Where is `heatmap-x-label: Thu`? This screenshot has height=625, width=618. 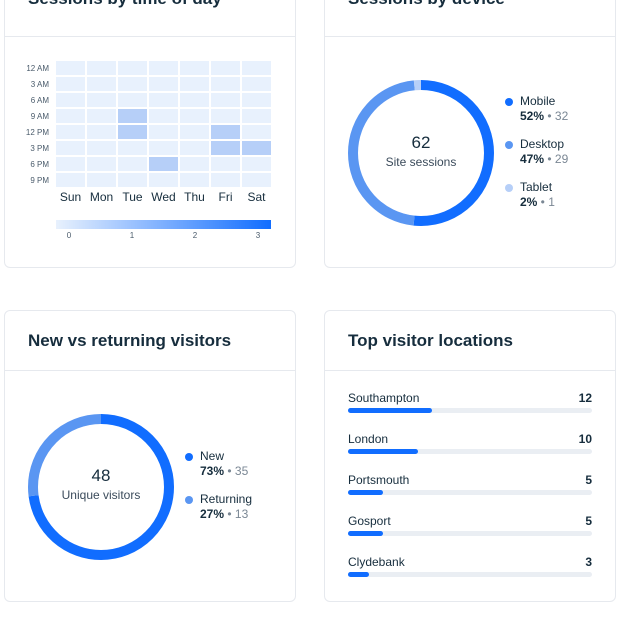
heatmap-x-label: Thu is located at coordinates (194, 197).